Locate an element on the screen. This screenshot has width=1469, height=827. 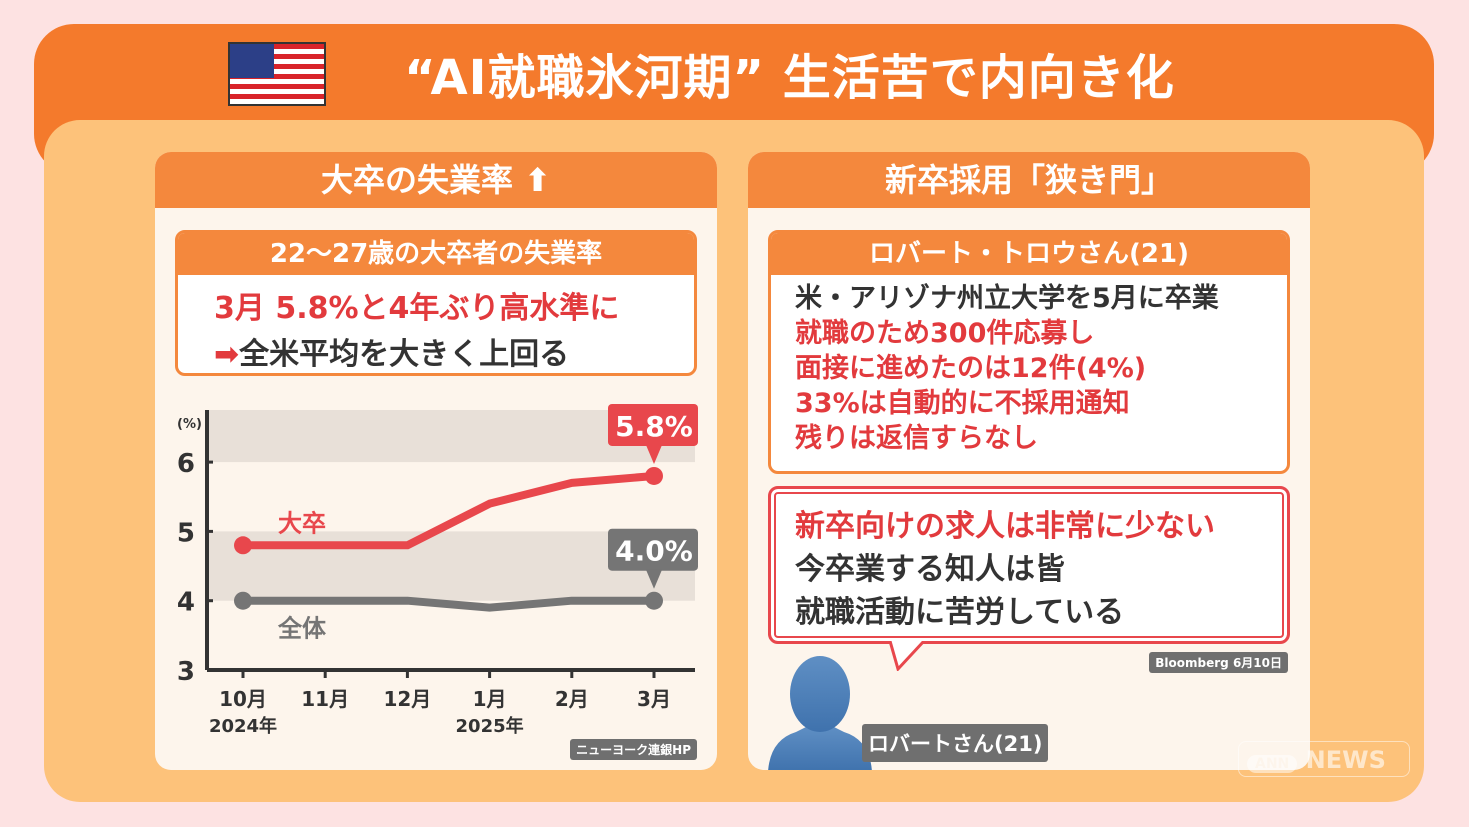
quote-line: 今卒業する知人は皆 is located at coordinates (930, 569).